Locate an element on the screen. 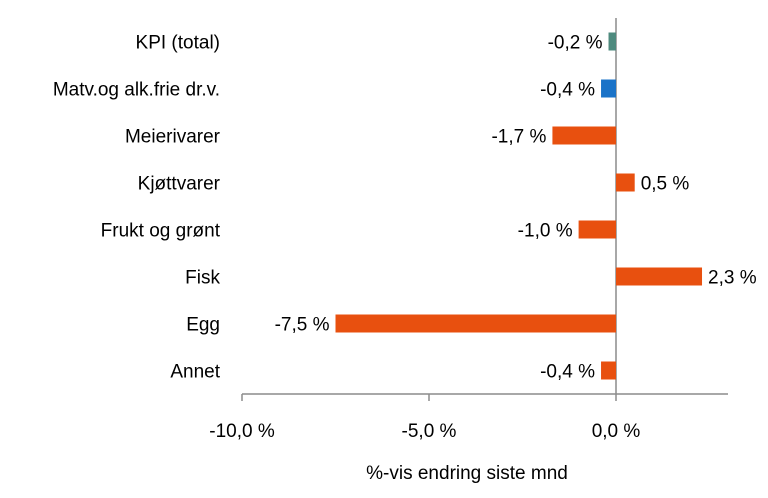 This screenshot has height=498, width=768. x-tick-label: -5,0 % is located at coordinates (429, 431).